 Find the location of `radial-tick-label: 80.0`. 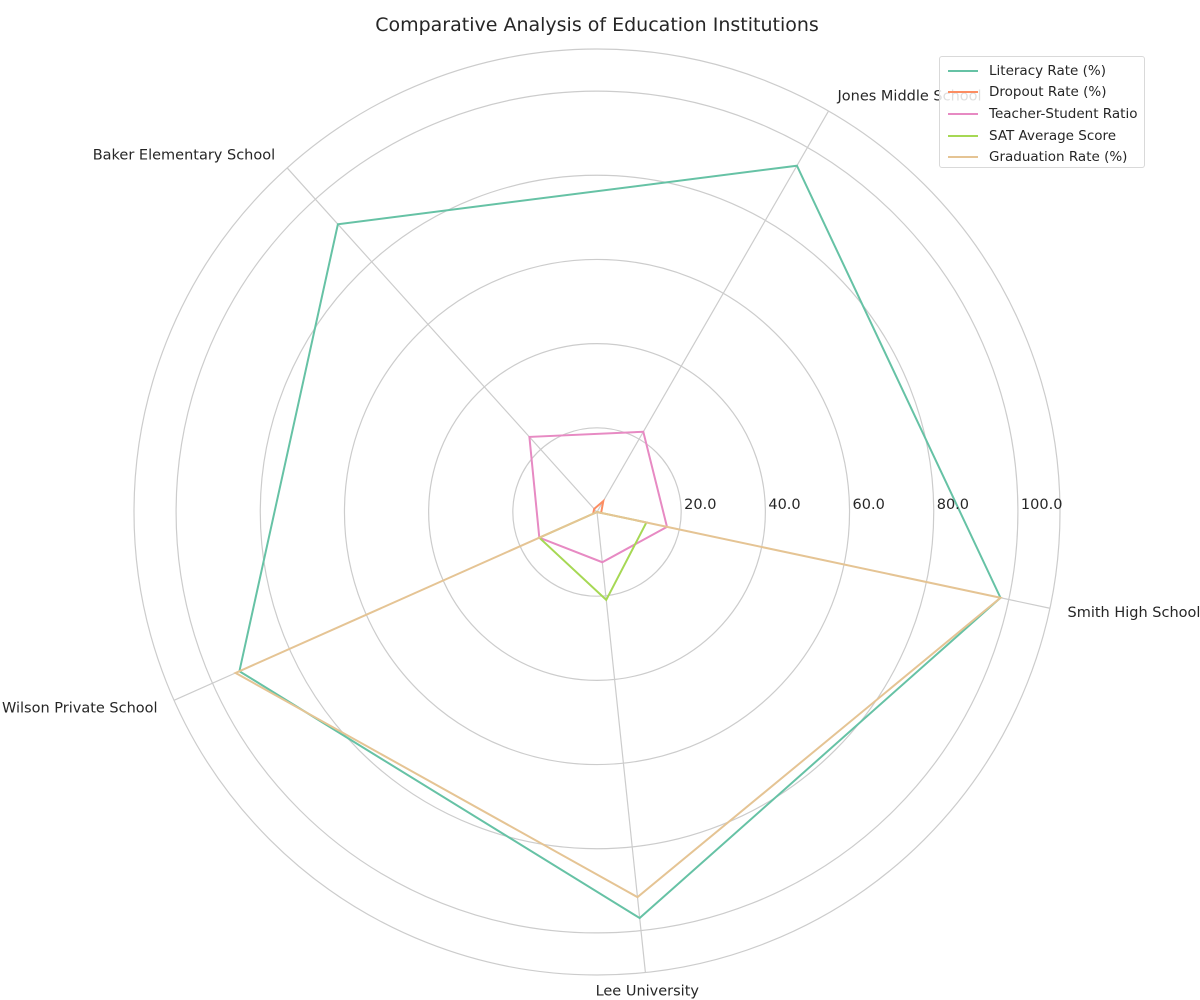

radial-tick-label: 80.0 is located at coordinates (953, 505).